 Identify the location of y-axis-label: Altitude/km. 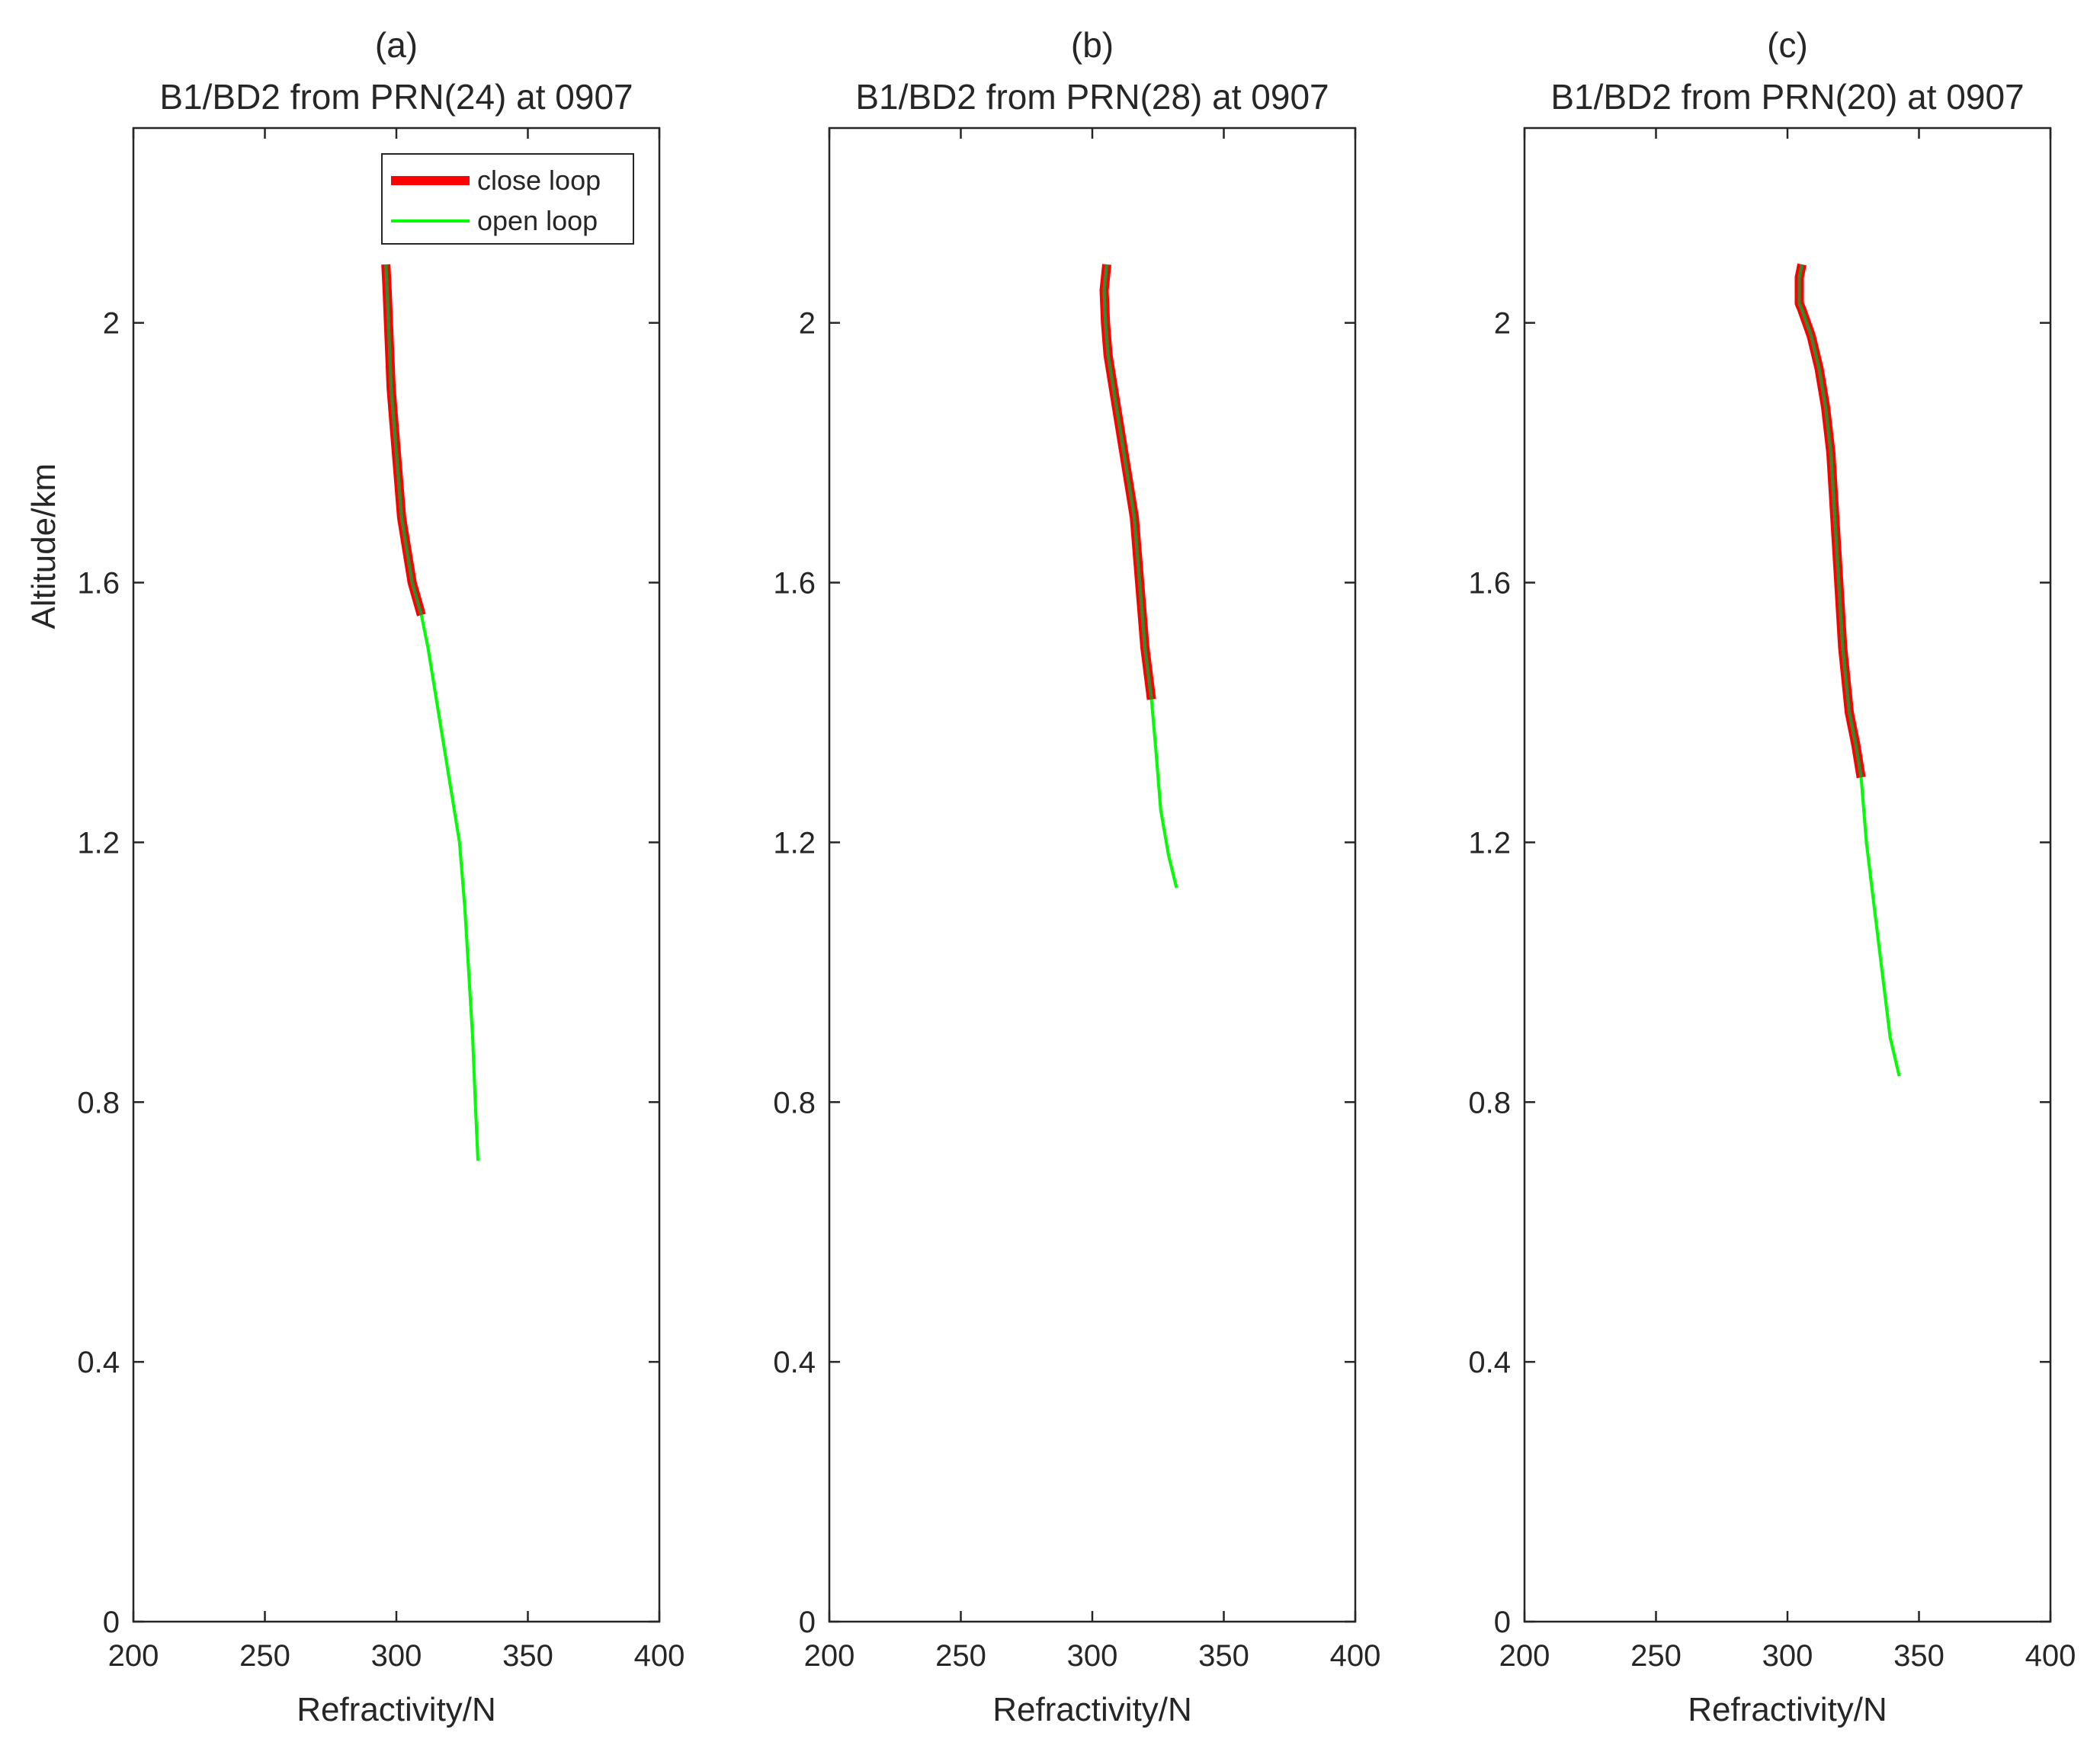
(44, 546).